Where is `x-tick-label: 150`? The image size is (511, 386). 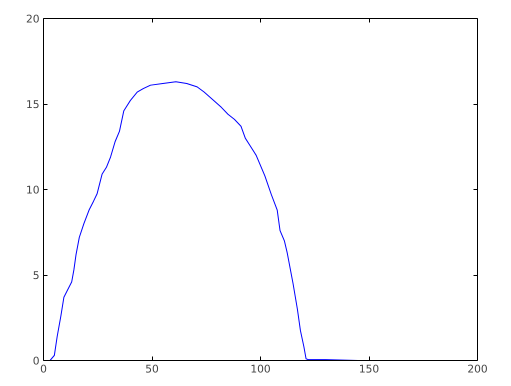
x-tick-label: 150 is located at coordinates (369, 369).